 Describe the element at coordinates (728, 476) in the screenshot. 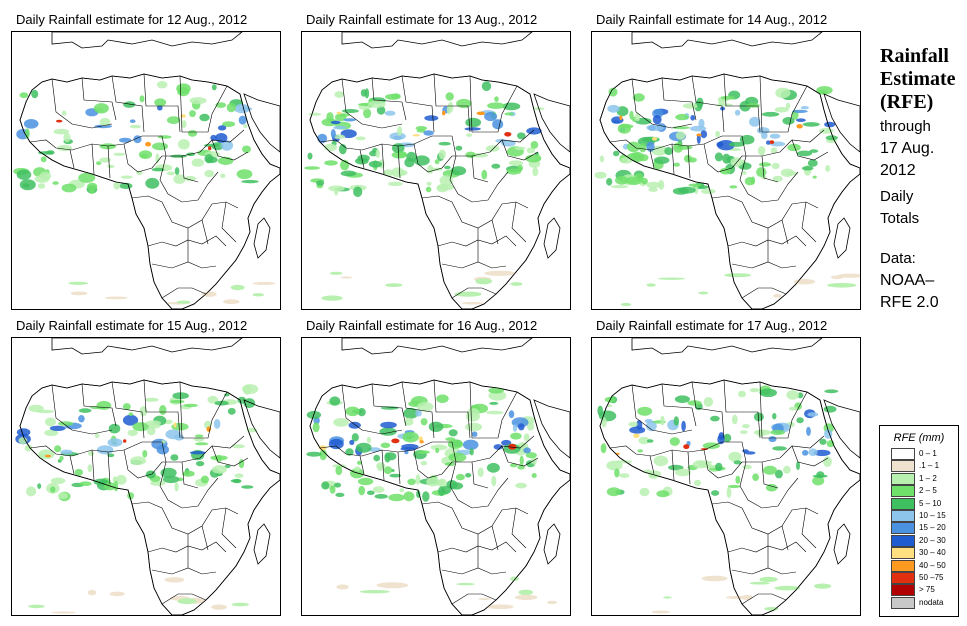

I see `map-svg` at that location.